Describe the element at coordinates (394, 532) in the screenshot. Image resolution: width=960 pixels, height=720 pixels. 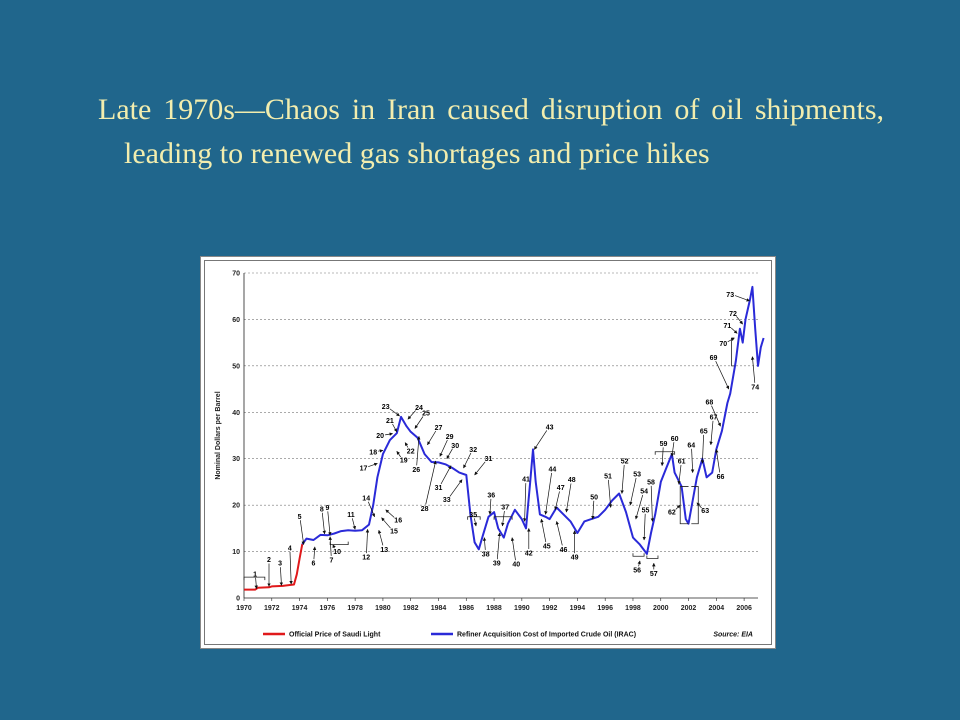
I see `annotation-label: 15` at that location.